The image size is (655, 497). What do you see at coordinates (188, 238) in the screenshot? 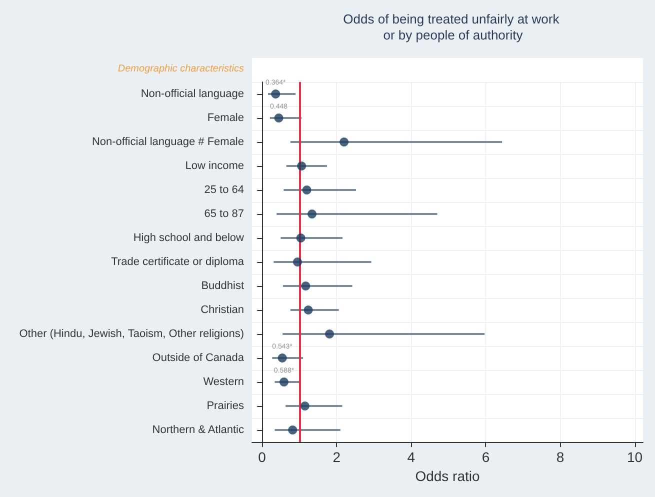
I see `y-tick-label: High school and below` at bounding box center [188, 238].